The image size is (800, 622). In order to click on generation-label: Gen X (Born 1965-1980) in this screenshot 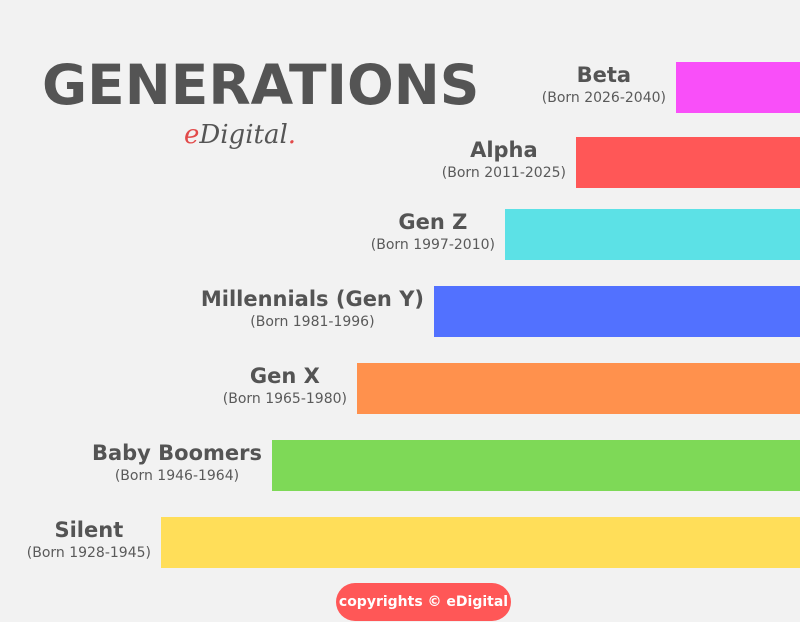, I will do `click(285, 386)`.